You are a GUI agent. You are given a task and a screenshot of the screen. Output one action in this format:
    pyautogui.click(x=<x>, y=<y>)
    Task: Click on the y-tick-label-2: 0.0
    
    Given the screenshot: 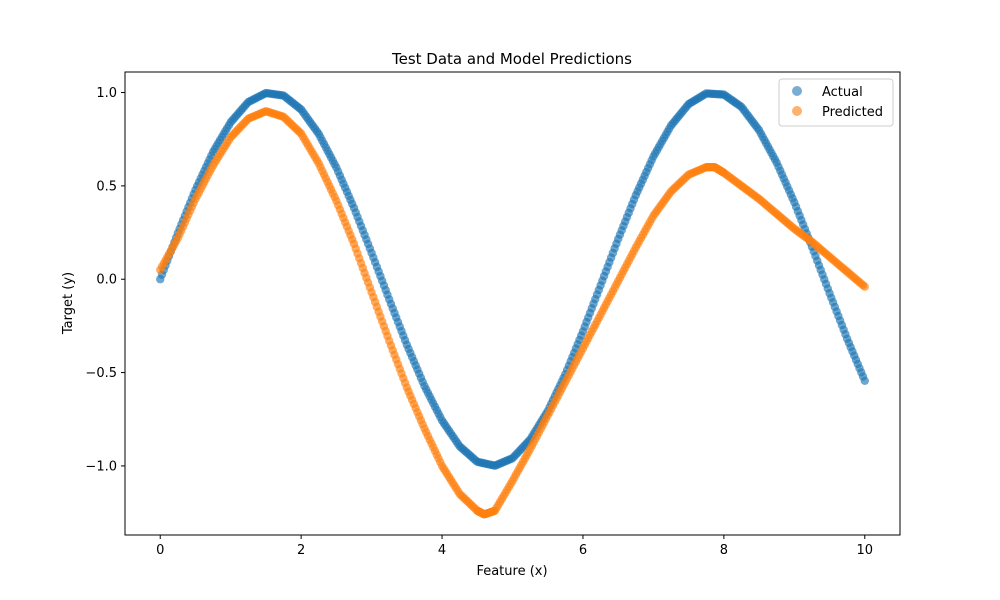 What is the action you would take?
    pyautogui.click(x=106, y=280)
    